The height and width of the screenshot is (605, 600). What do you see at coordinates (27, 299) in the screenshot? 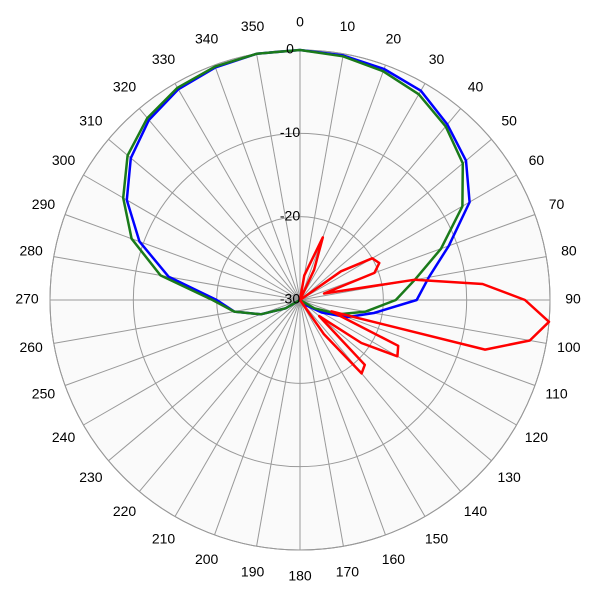
I see `theta-tick-label: 270` at bounding box center [27, 299].